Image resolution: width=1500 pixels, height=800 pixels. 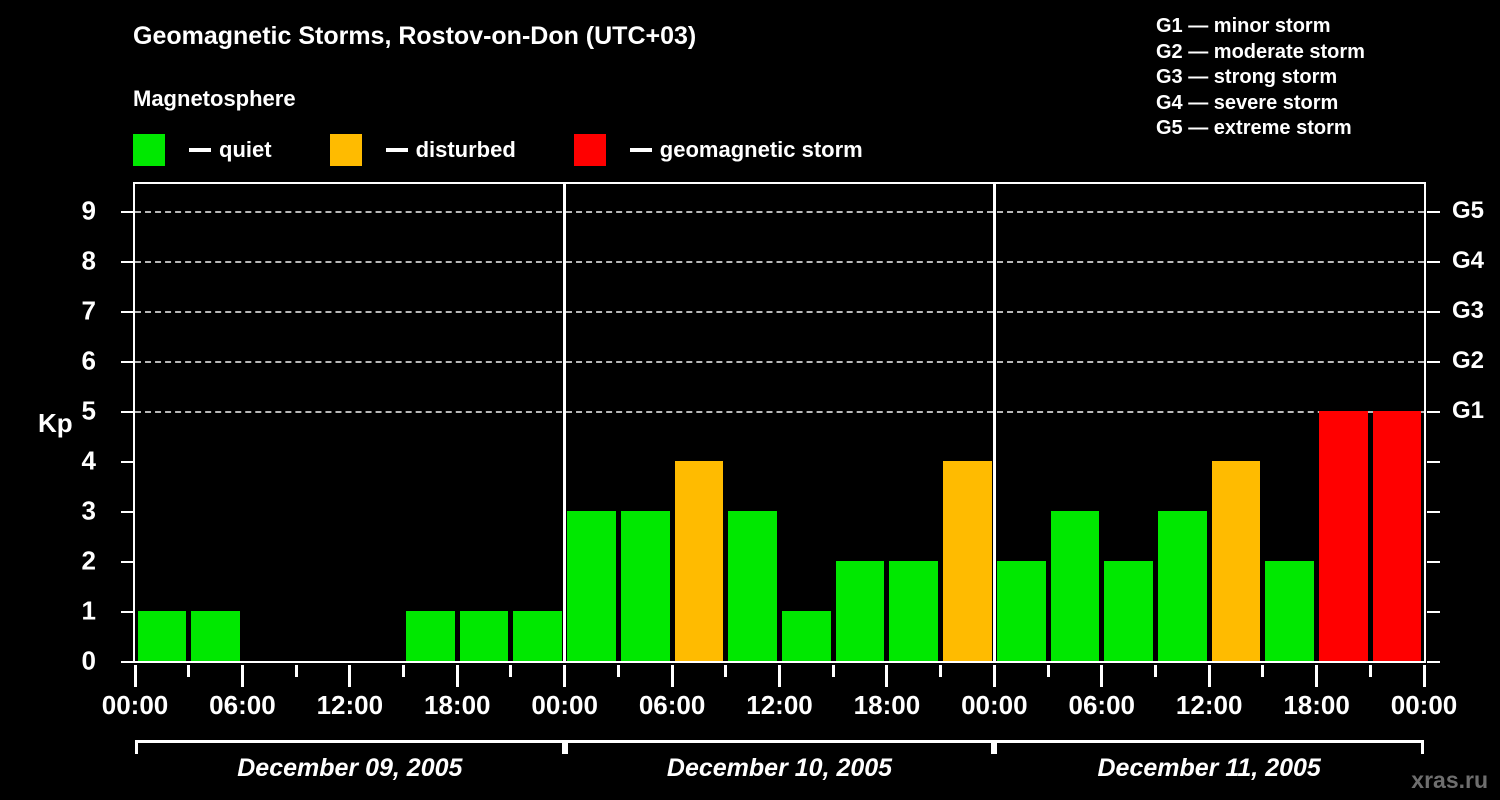 What do you see at coordinates (457, 705) in the screenshot?
I see `x-tick-label-3: 18:00` at bounding box center [457, 705].